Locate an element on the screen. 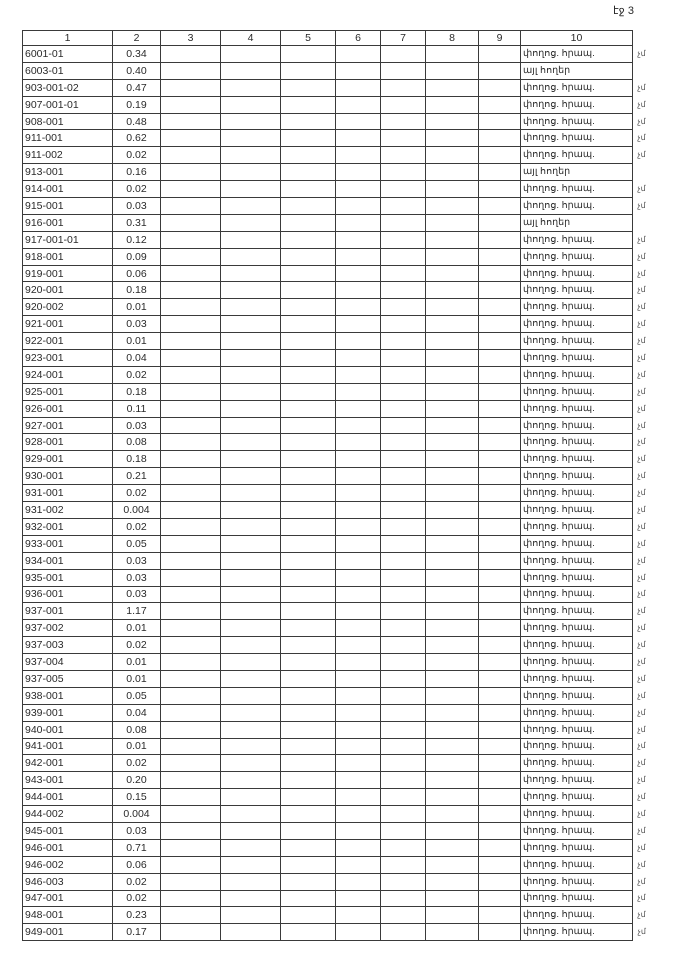  table-row: 937-001 1.17 փողոց. հրապ. չմ is located at coordinates (336, 611).